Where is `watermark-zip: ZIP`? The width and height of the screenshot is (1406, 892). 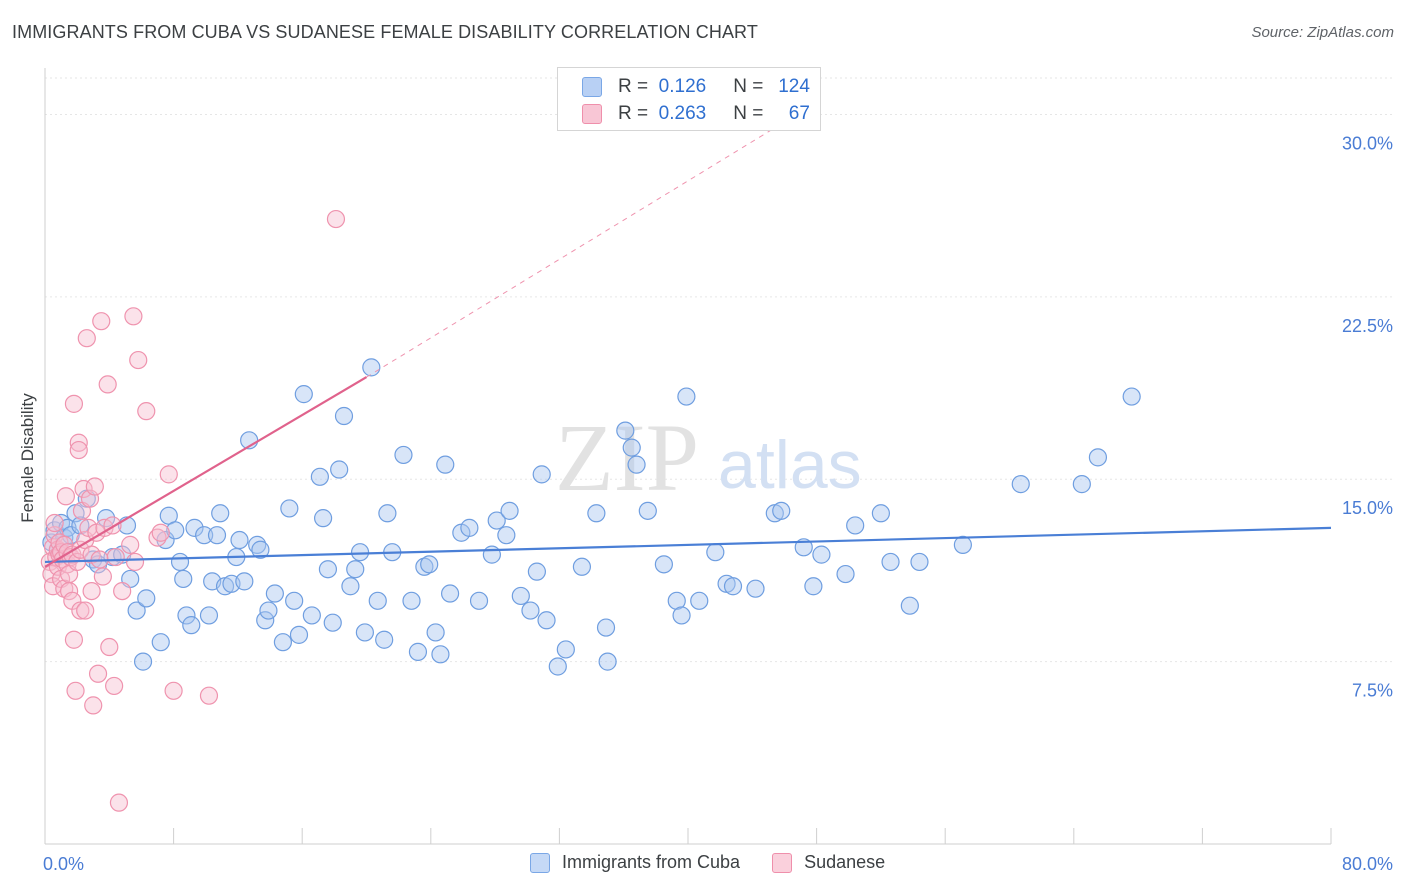 watermark-zip: ZIP is located at coordinates (627, 457).